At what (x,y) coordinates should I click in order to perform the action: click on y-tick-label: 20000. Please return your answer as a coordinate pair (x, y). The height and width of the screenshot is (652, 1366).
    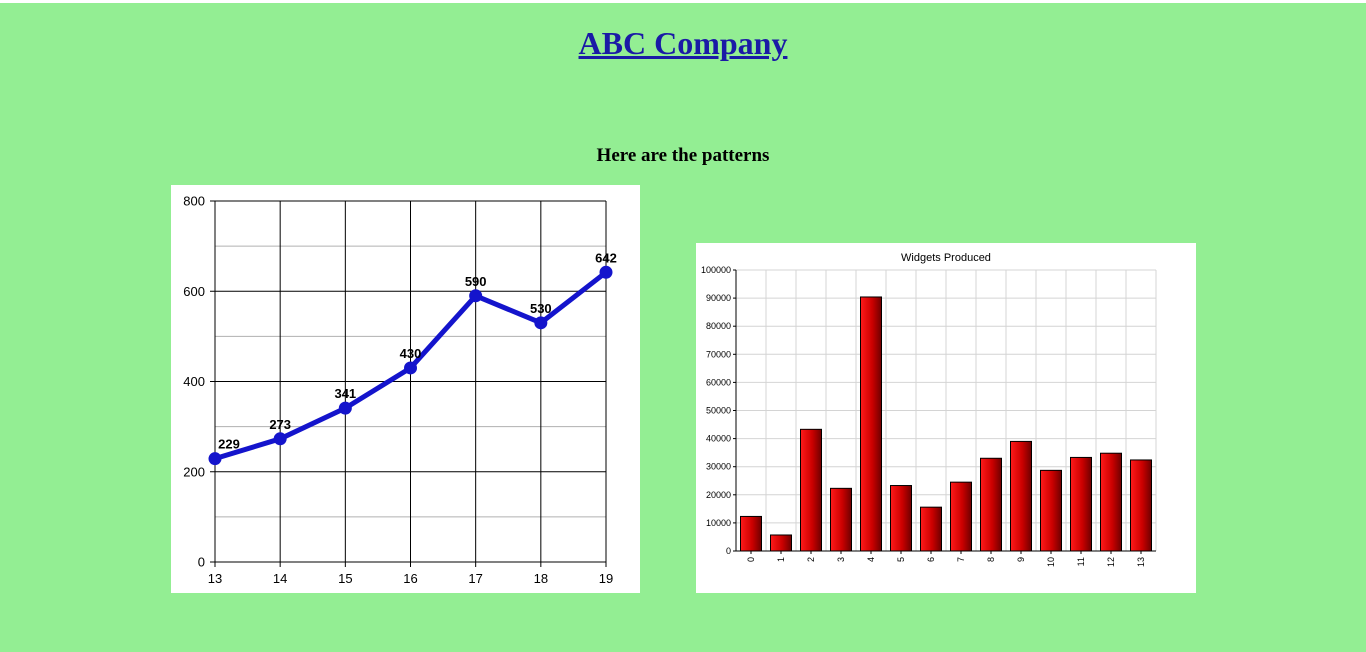
    Looking at the image, I should click on (718, 495).